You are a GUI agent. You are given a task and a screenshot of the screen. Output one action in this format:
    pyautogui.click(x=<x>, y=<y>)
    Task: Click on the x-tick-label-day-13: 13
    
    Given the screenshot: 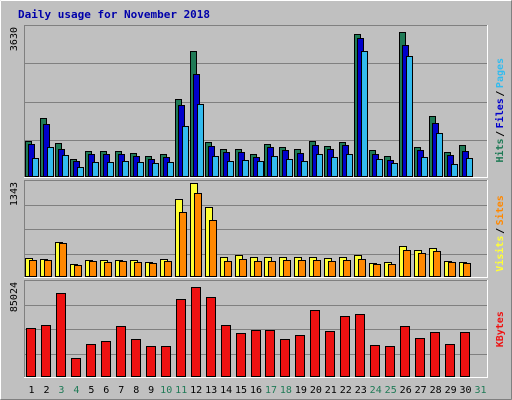 What is the action you would take?
    pyautogui.click(x=211, y=390)
    